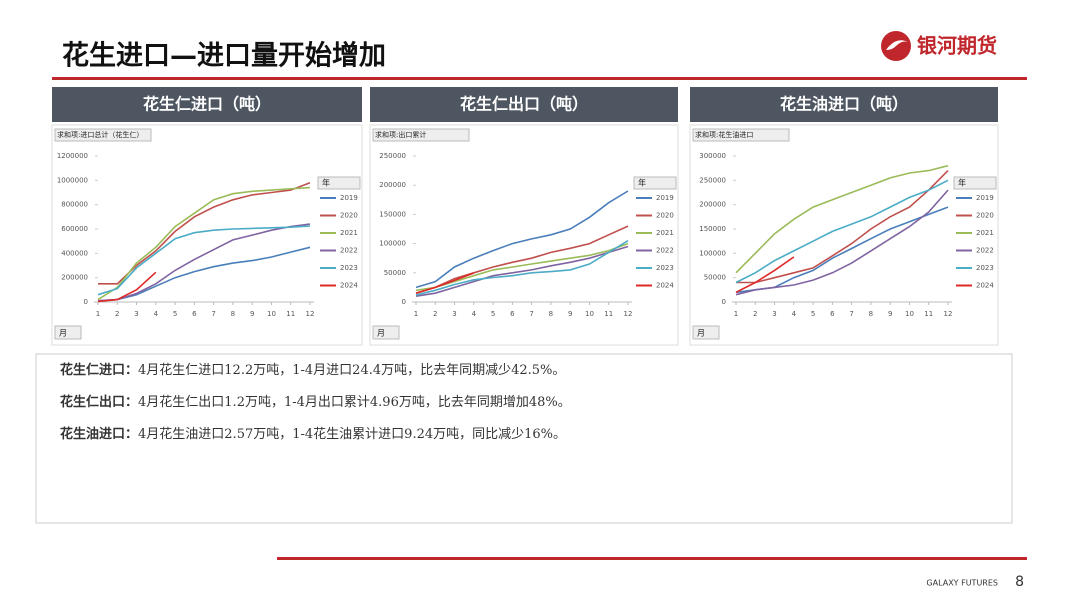 This screenshot has height=608, width=1080. What do you see at coordinates (207, 104) in the screenshot?
I see `panel-title: 花生仁进口（吨）` at bounding box center [207, 104].